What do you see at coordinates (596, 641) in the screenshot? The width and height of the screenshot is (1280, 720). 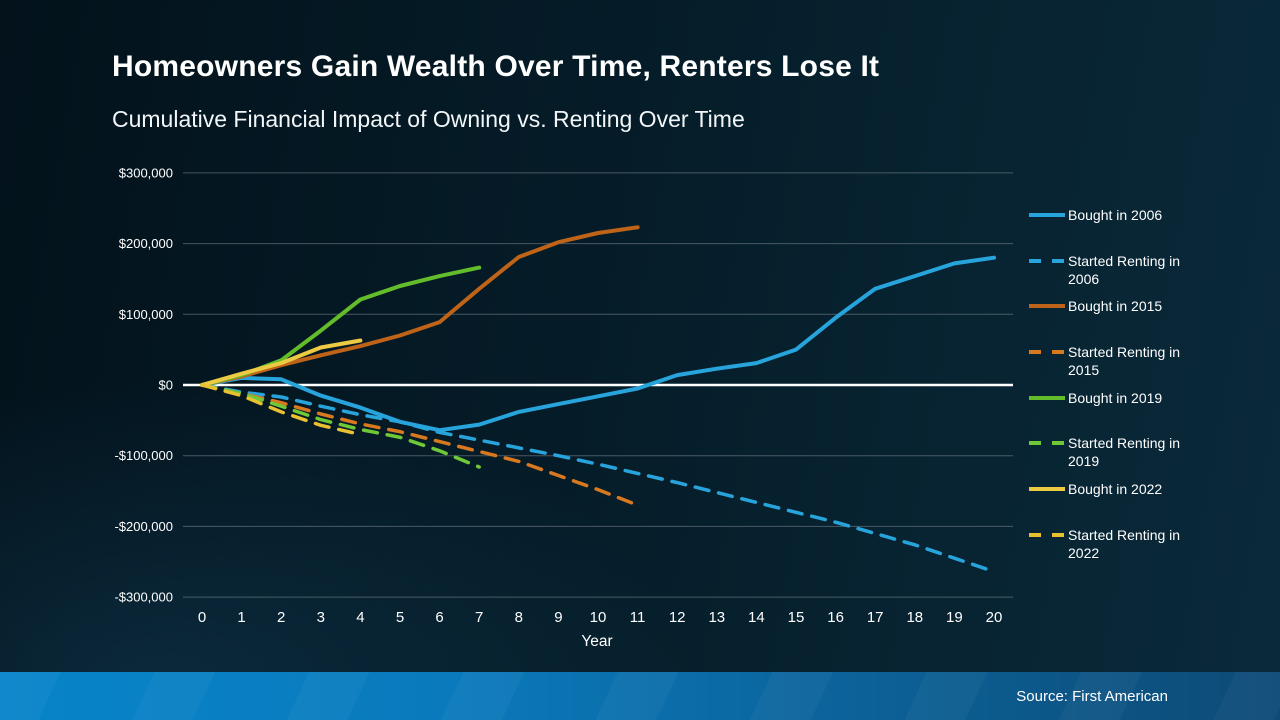 I see `x-axis-title: Year` at bounding box center [596, 641].